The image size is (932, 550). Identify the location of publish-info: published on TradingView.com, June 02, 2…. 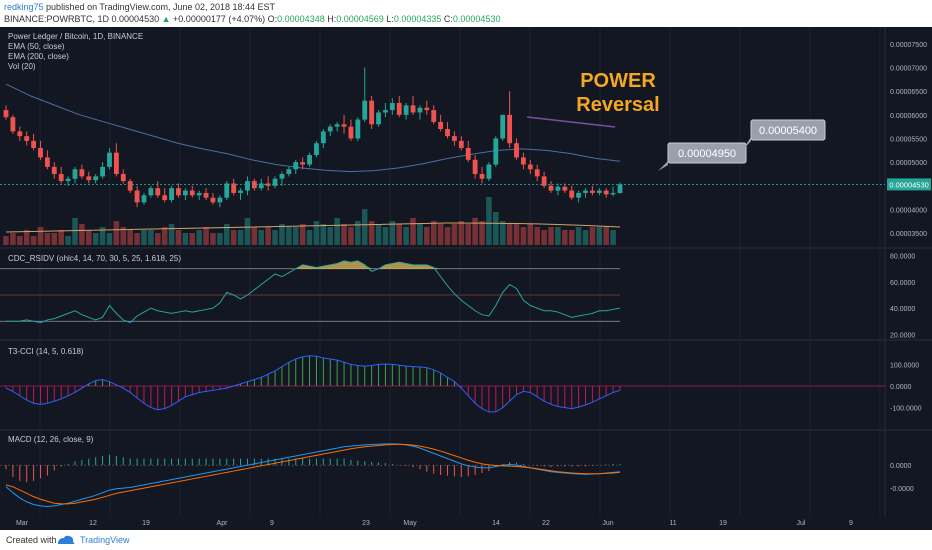
(161, 7).